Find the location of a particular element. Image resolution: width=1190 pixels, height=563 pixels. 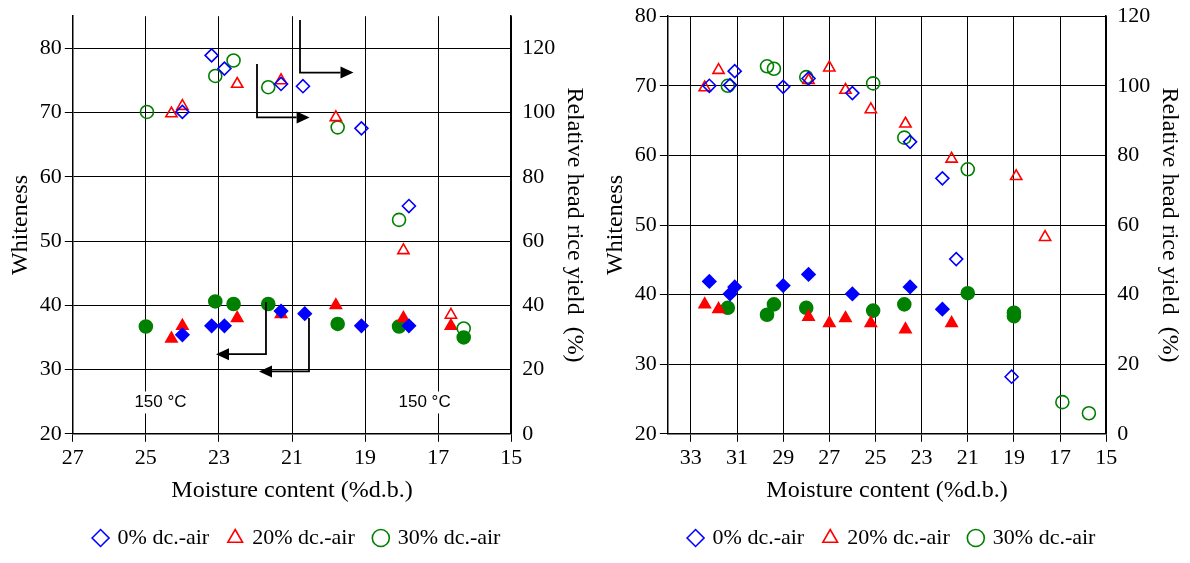

x-tick-label: 33 is located at coordinates (690, 456).